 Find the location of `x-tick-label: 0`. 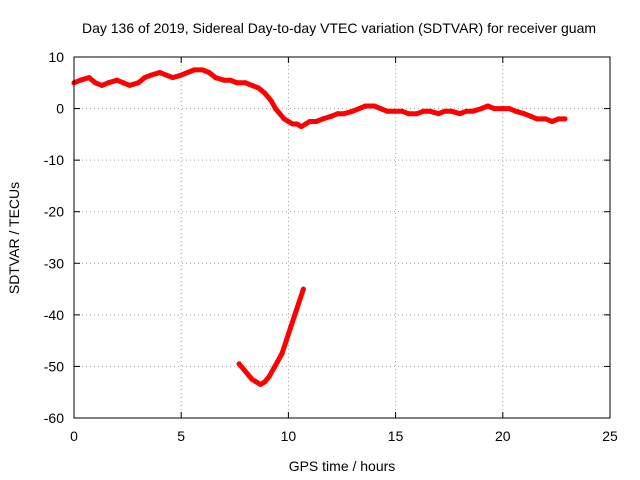

x-tick-label: 0 is located at coordinates (74, 436).